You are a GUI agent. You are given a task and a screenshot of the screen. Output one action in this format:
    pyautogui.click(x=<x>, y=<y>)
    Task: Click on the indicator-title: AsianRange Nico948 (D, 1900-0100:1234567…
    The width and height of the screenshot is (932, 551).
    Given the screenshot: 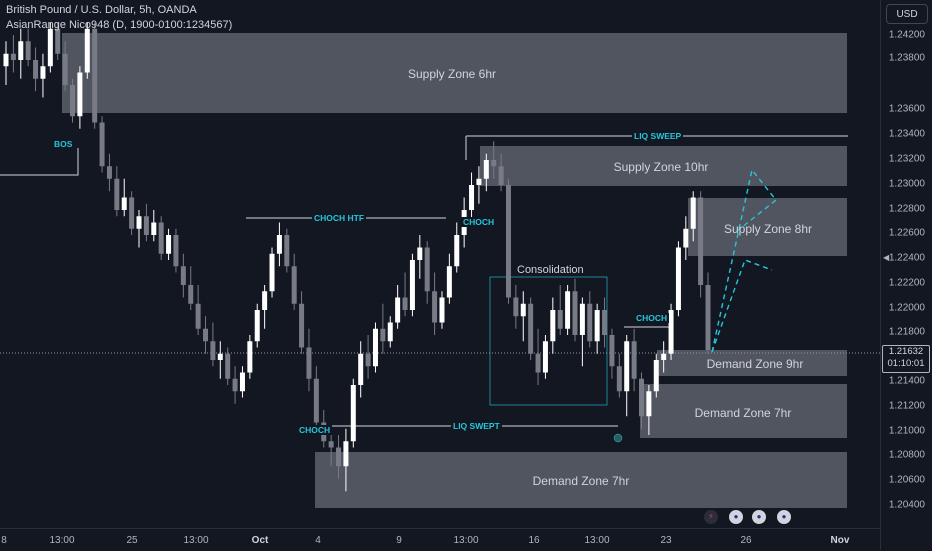 What is the action you would take?
    pyautogui.click(x=119, y=25)
    